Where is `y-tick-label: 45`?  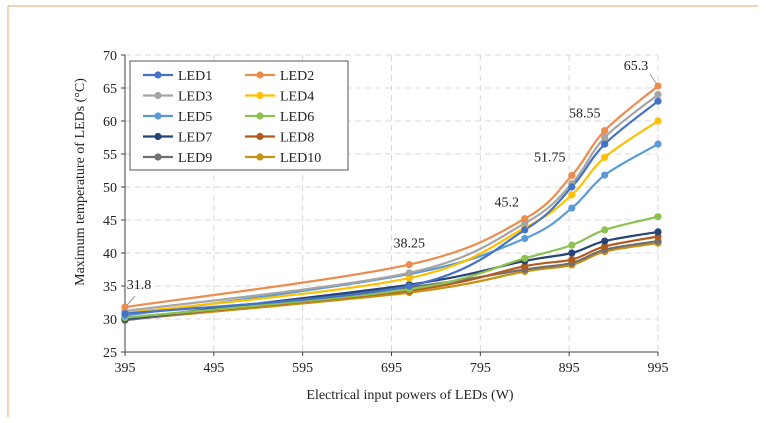
y-tick-label: 45 is located at coordinates (110, 221).